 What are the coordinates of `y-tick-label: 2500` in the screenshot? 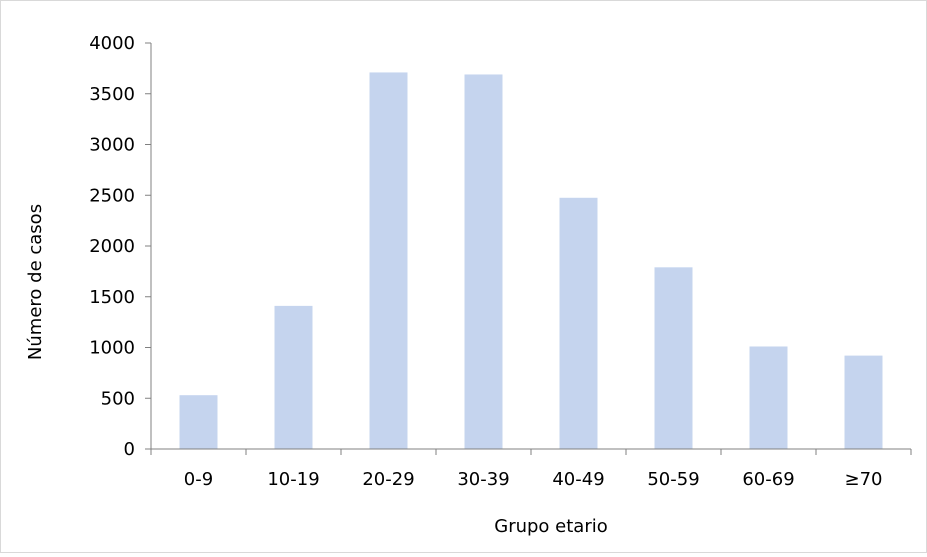 It's located at (112, 195).